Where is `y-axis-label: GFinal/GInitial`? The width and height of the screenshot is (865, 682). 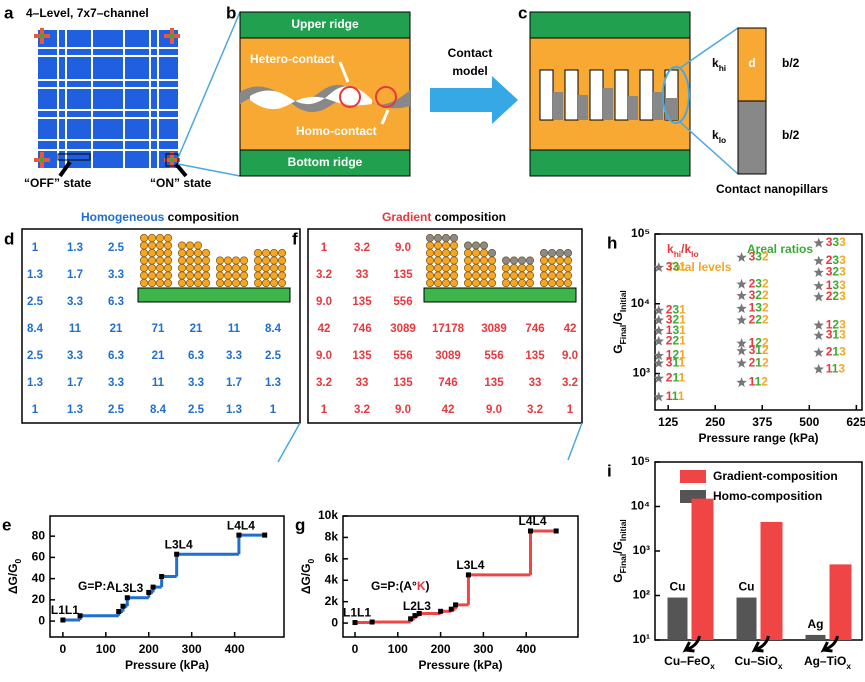 y-axis-label: GFinal/GInitial is located at coordinates (619, 550).